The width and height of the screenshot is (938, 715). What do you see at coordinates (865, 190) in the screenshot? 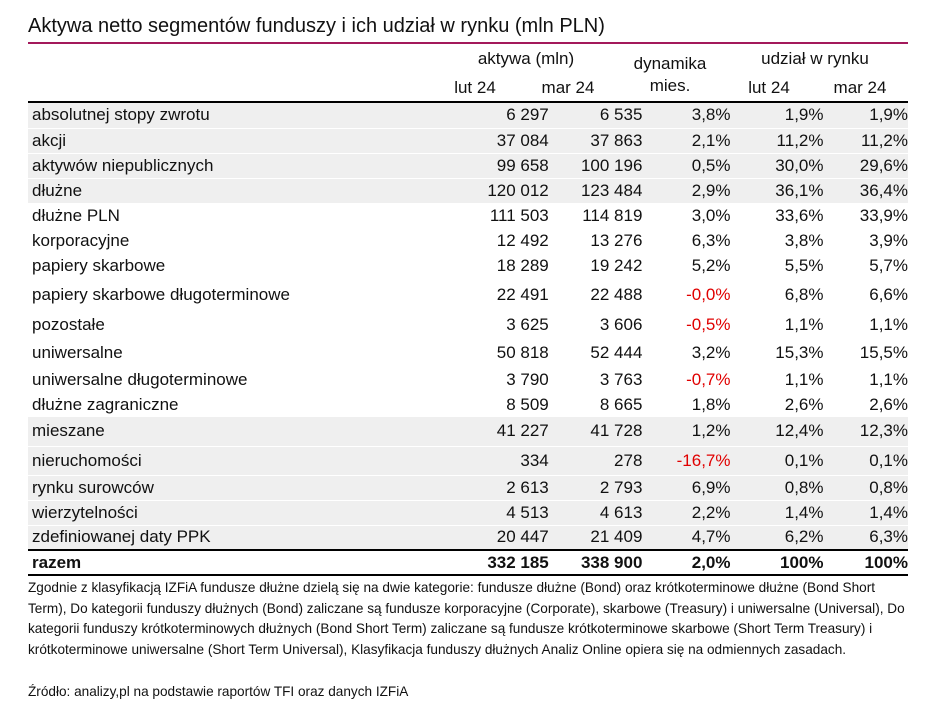
I see `share-mar: 36,4%` at bounding box center [865, 190].